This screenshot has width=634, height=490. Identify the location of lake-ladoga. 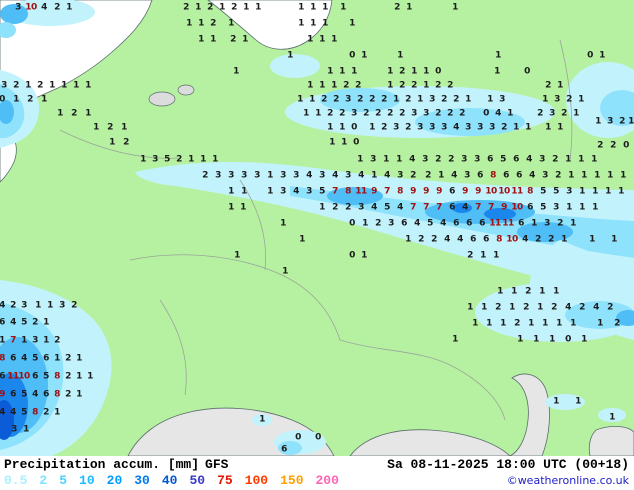
(162, 99).